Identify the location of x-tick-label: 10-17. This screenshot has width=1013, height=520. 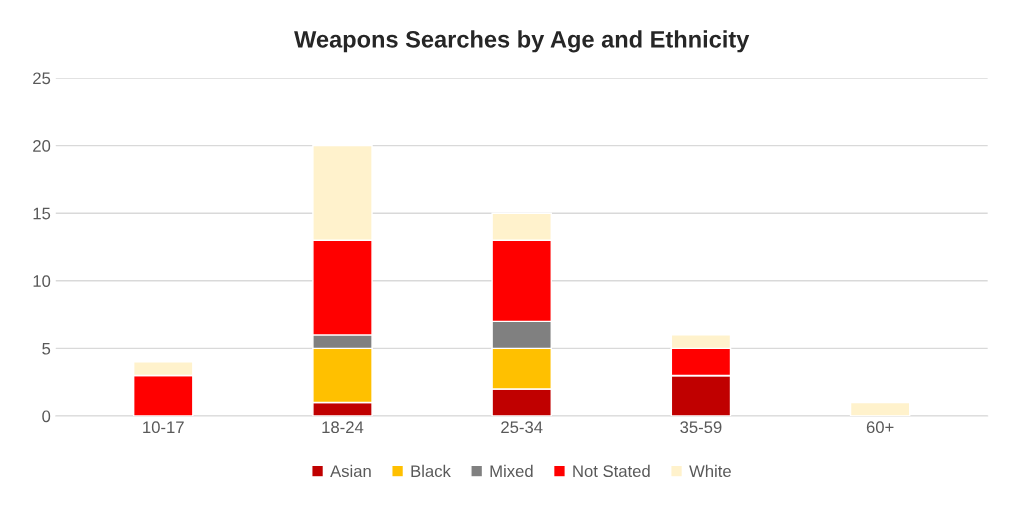
(163, 427).